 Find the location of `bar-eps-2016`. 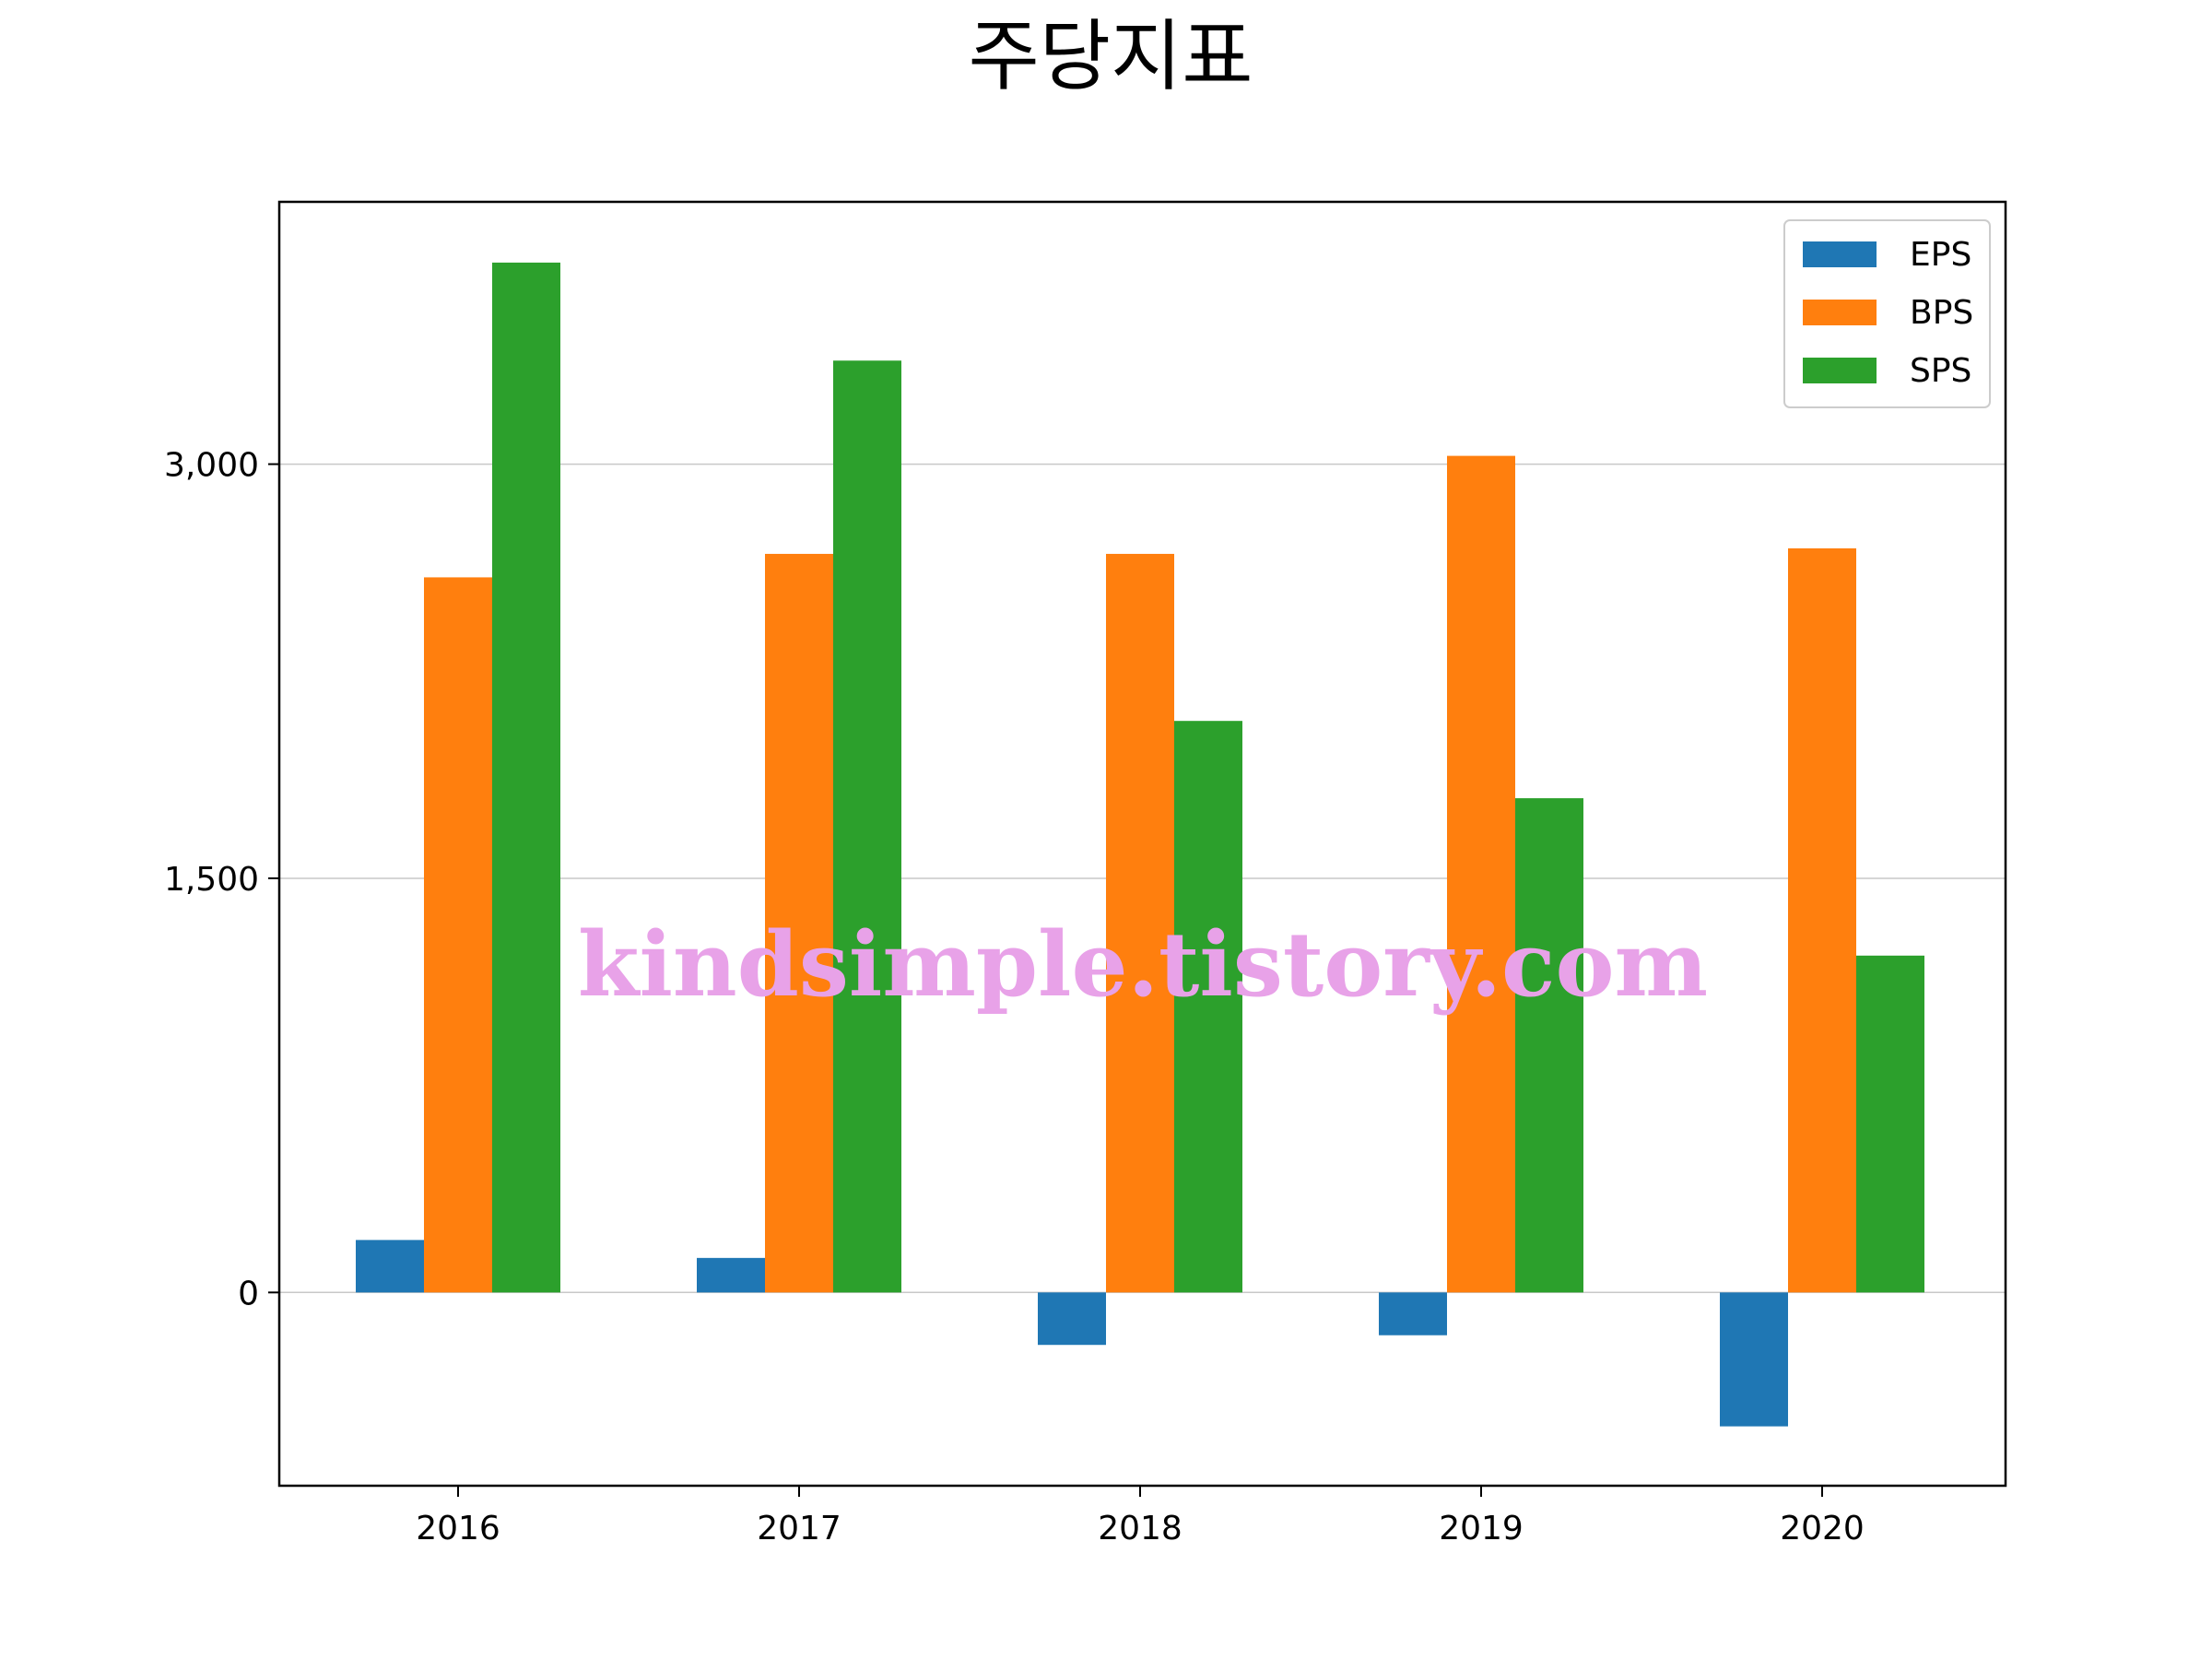

bar-eps-2016 is located at coordinates (390, 1266).